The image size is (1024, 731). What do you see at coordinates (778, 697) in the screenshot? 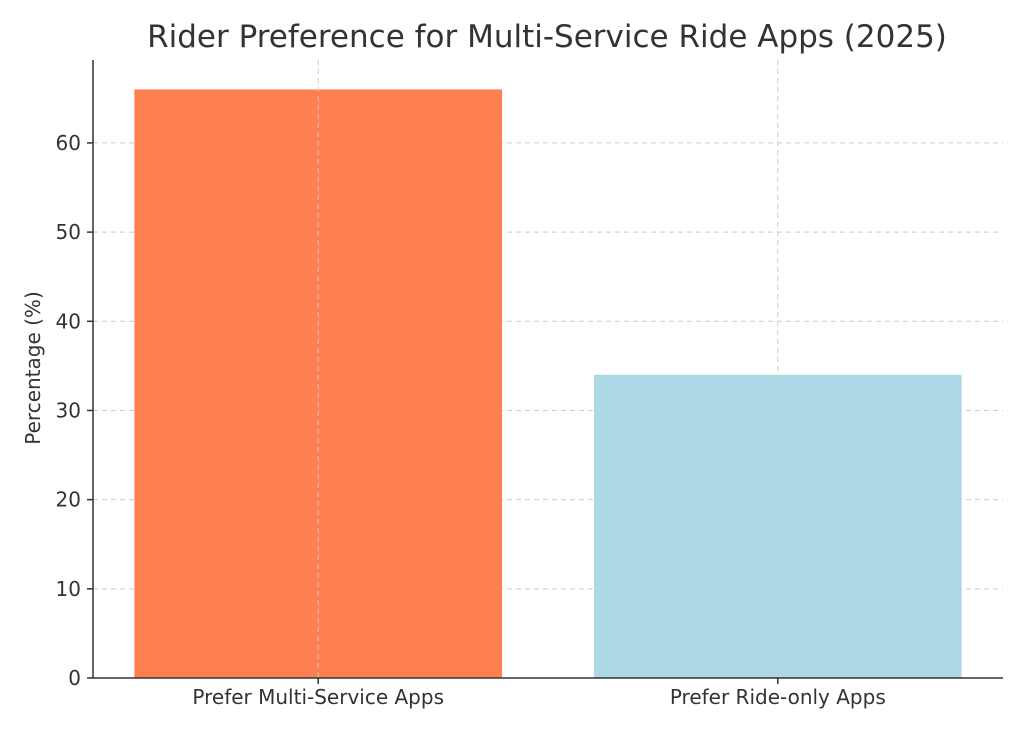
I see `x-tick-label: Prefer Ride-only Apps` at bounding box center [778, 697].